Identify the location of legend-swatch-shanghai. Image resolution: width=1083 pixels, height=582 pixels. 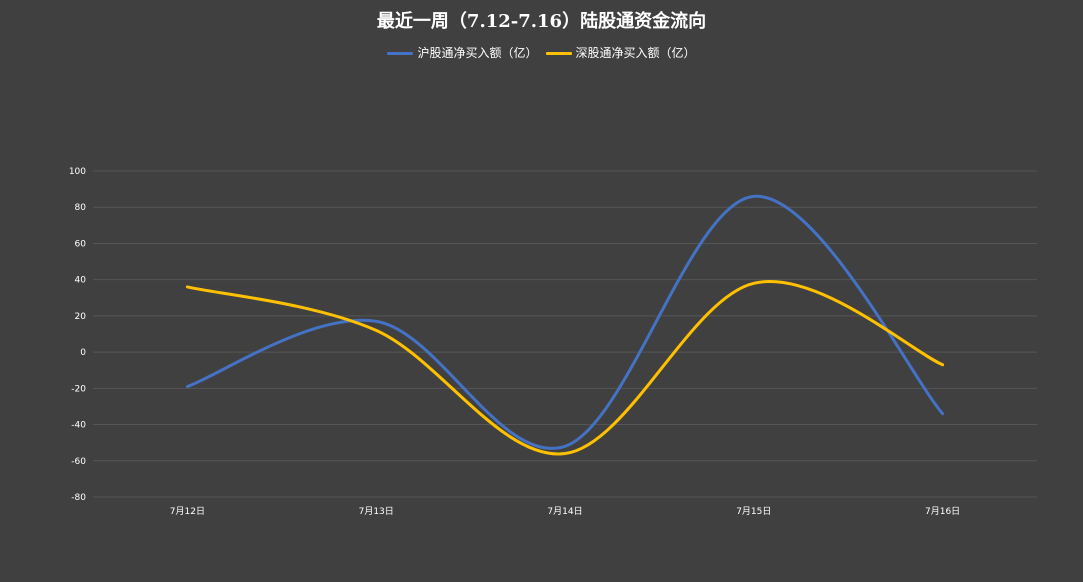
(400, 53).